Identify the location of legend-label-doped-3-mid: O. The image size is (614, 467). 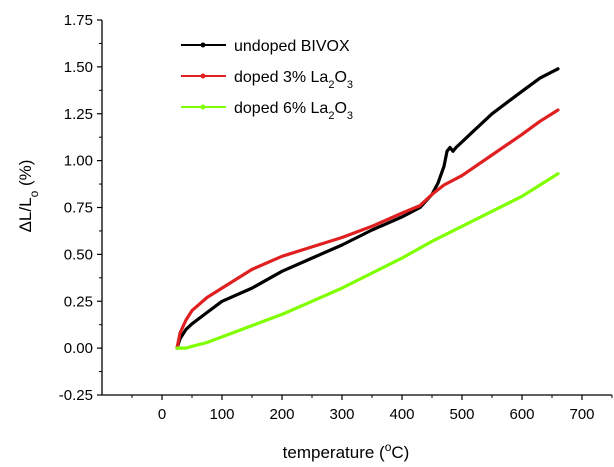
(340, 77).